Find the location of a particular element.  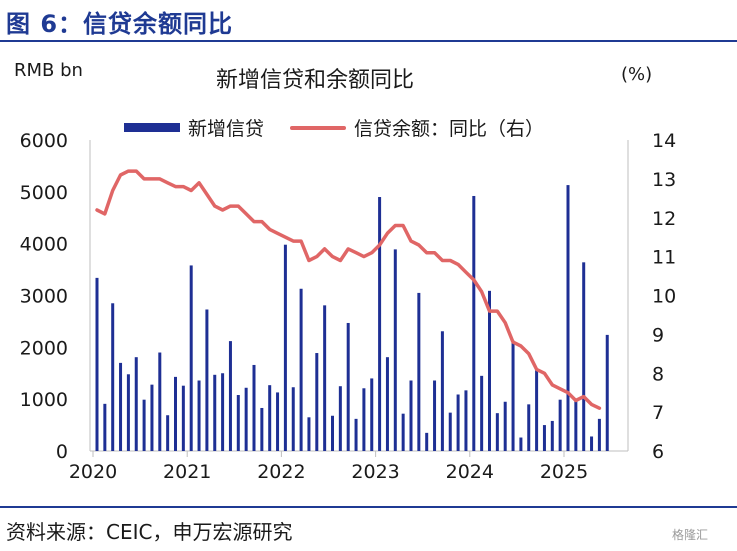

right-tick-label: 14 is located at coordinates (664, 141).